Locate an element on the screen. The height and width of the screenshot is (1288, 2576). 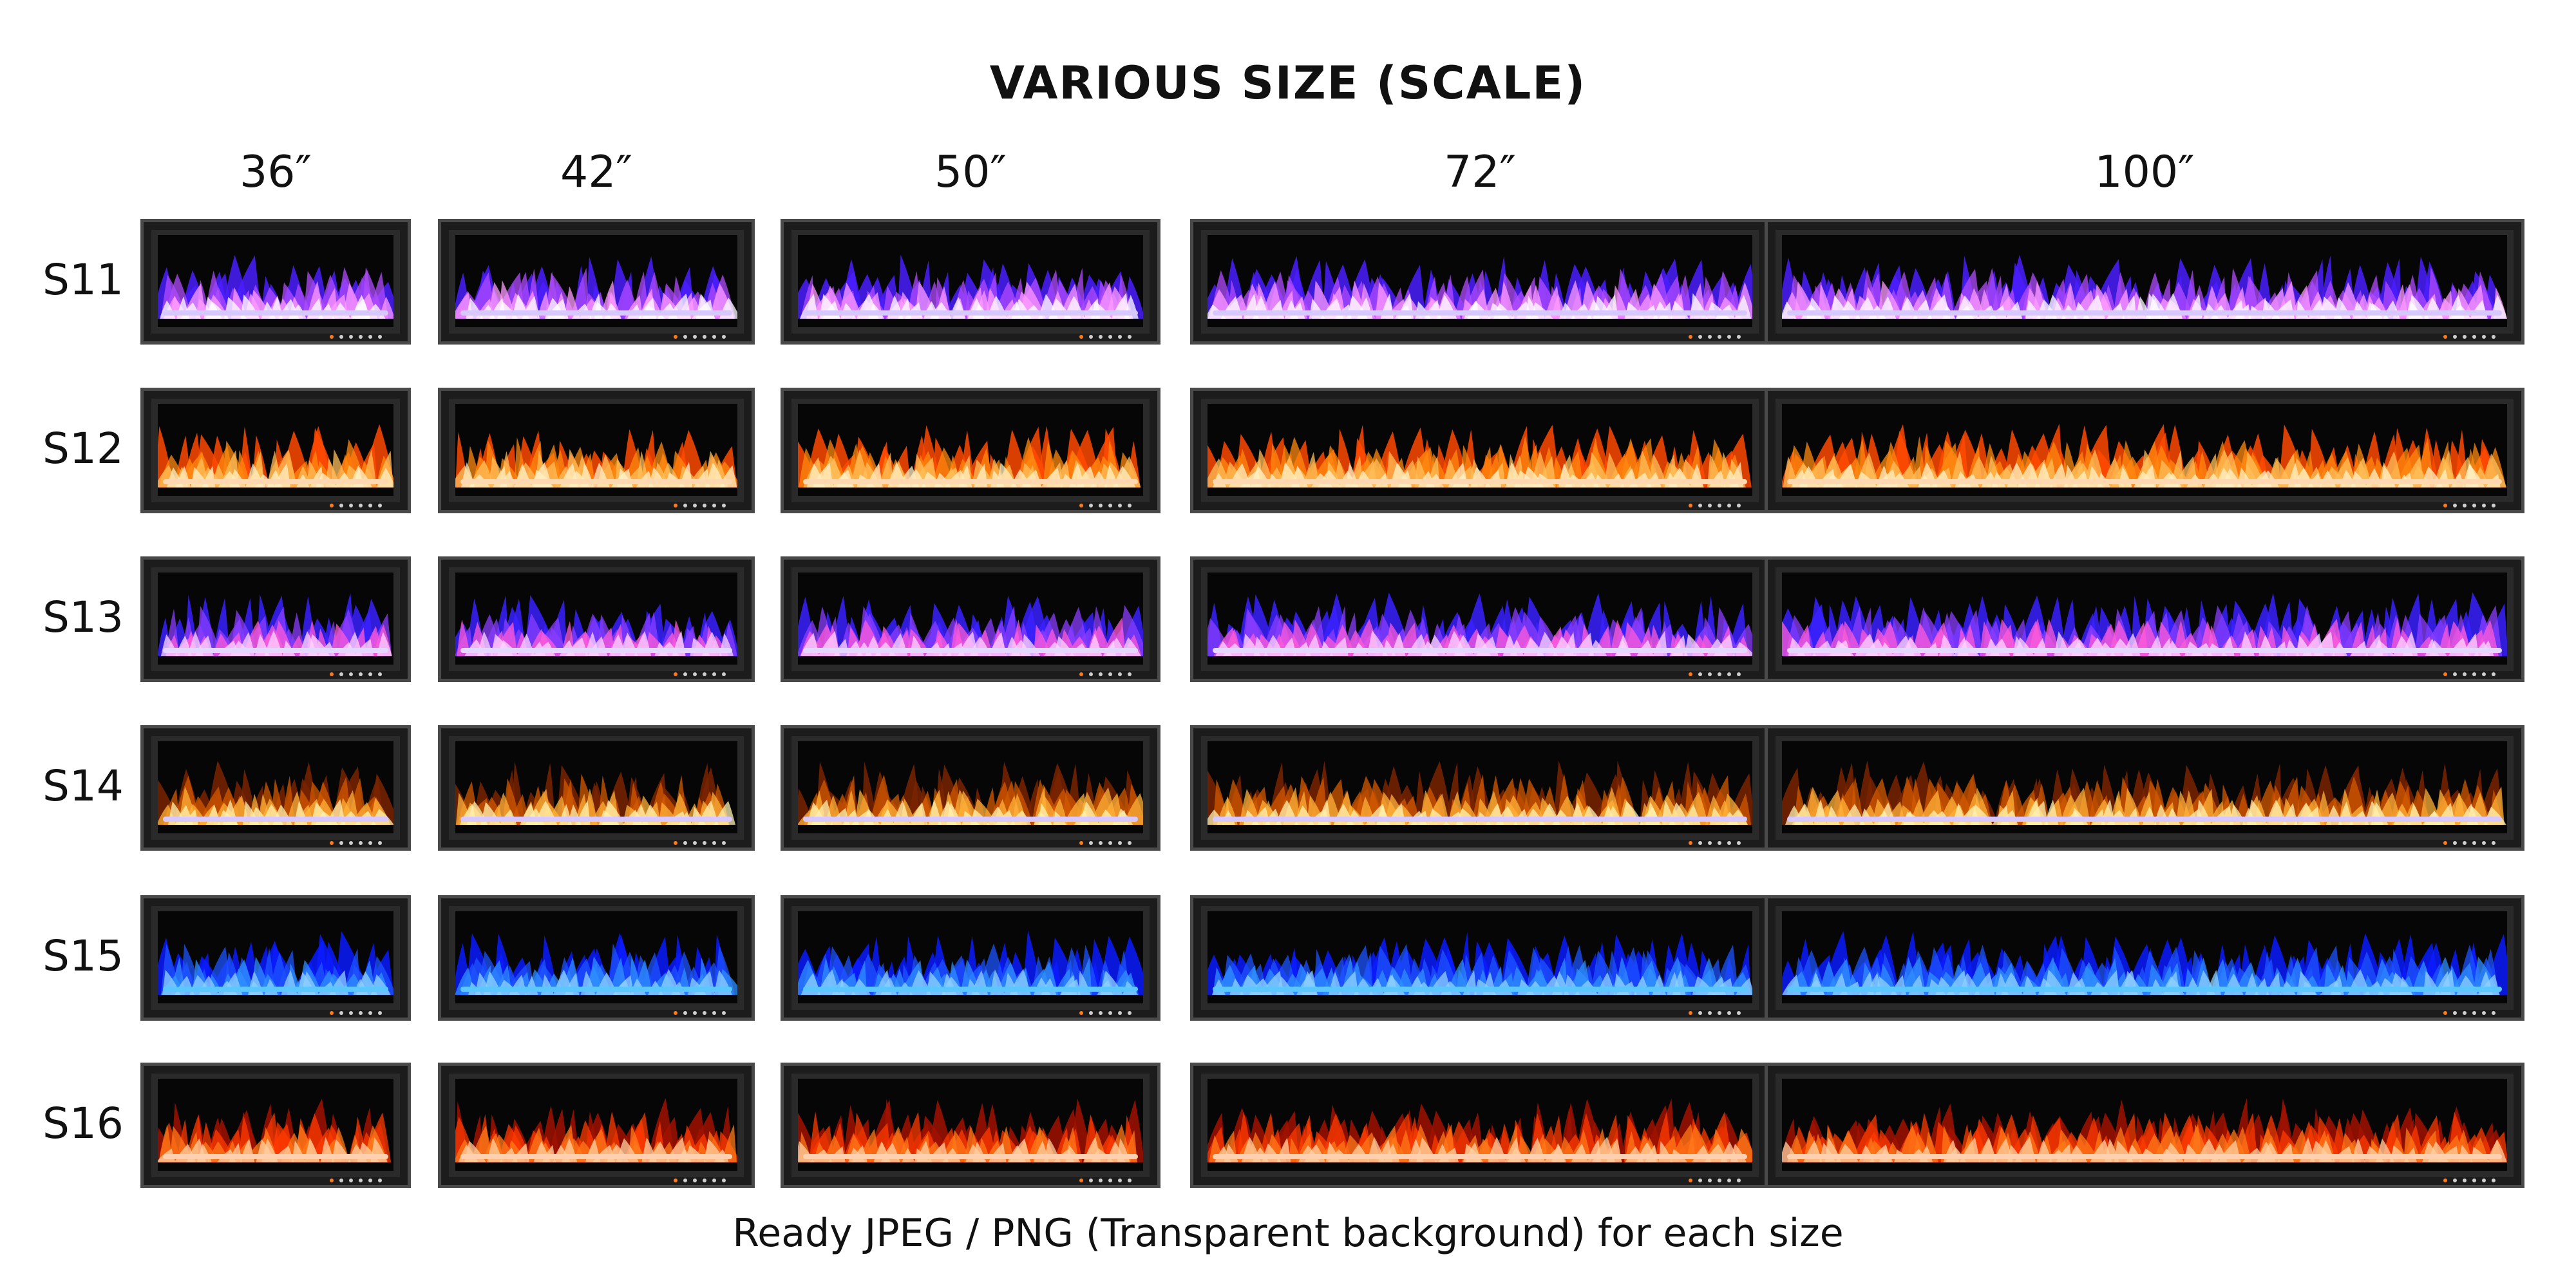
row-label: S15 is located at coordinates (83, 956).